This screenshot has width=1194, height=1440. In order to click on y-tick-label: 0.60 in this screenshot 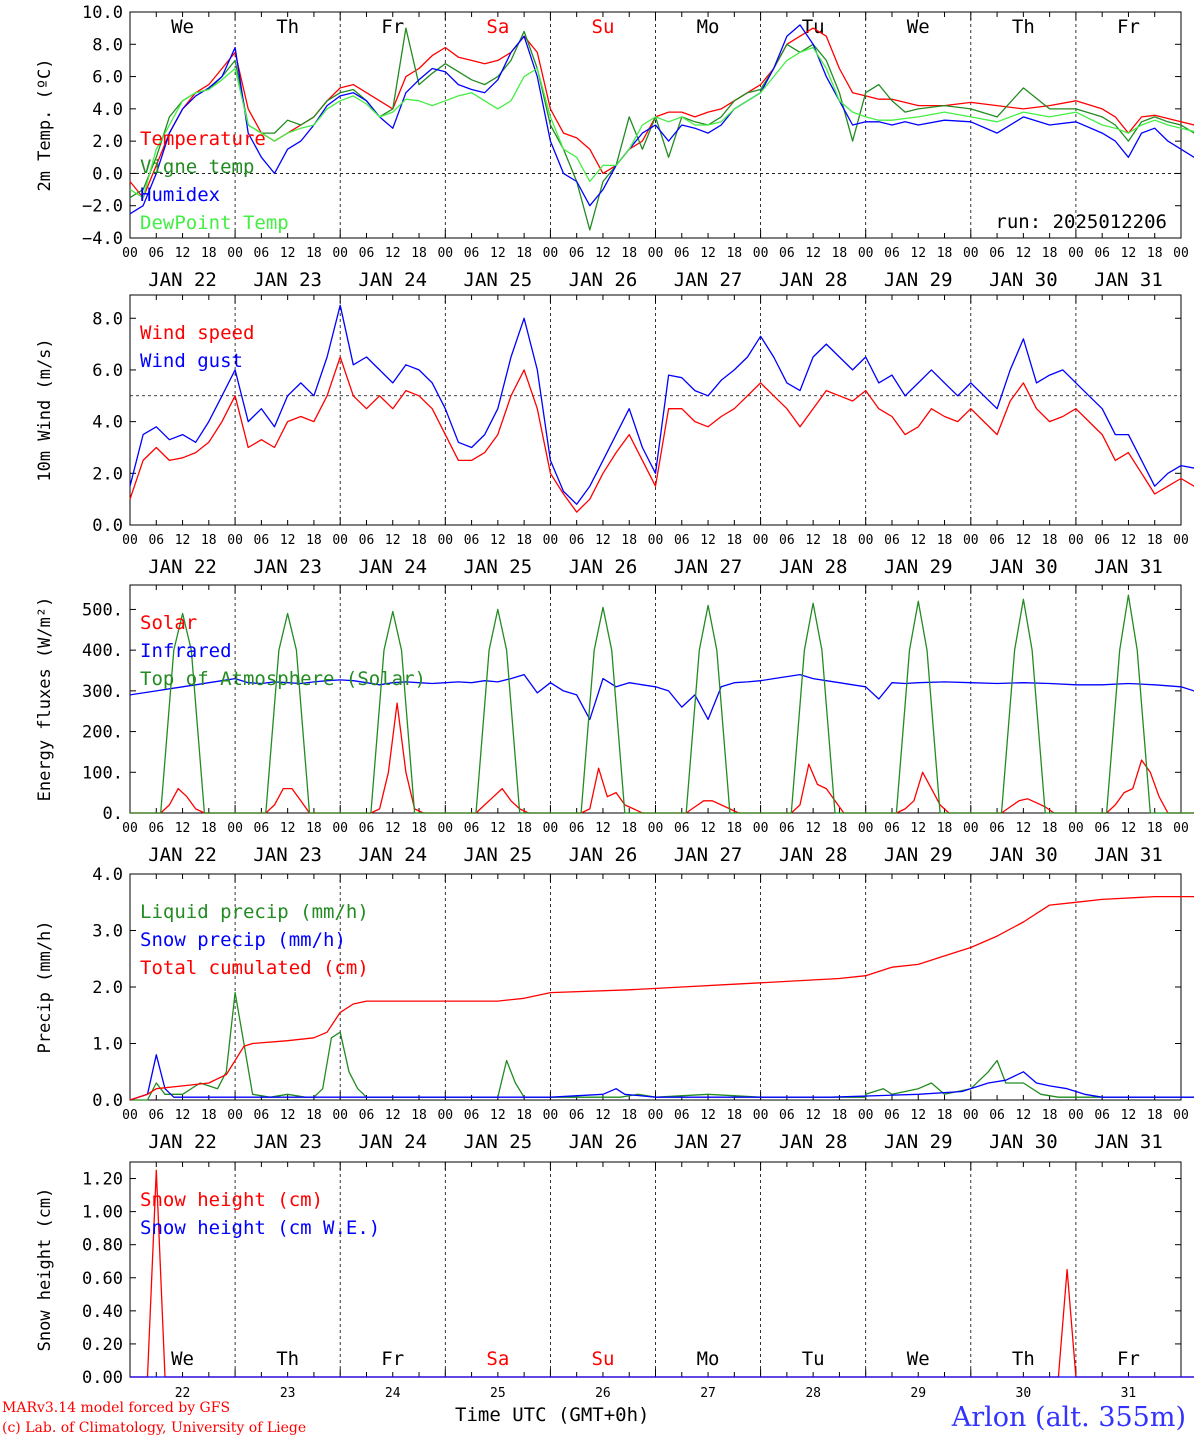, I will do `click(102, 1279)`.